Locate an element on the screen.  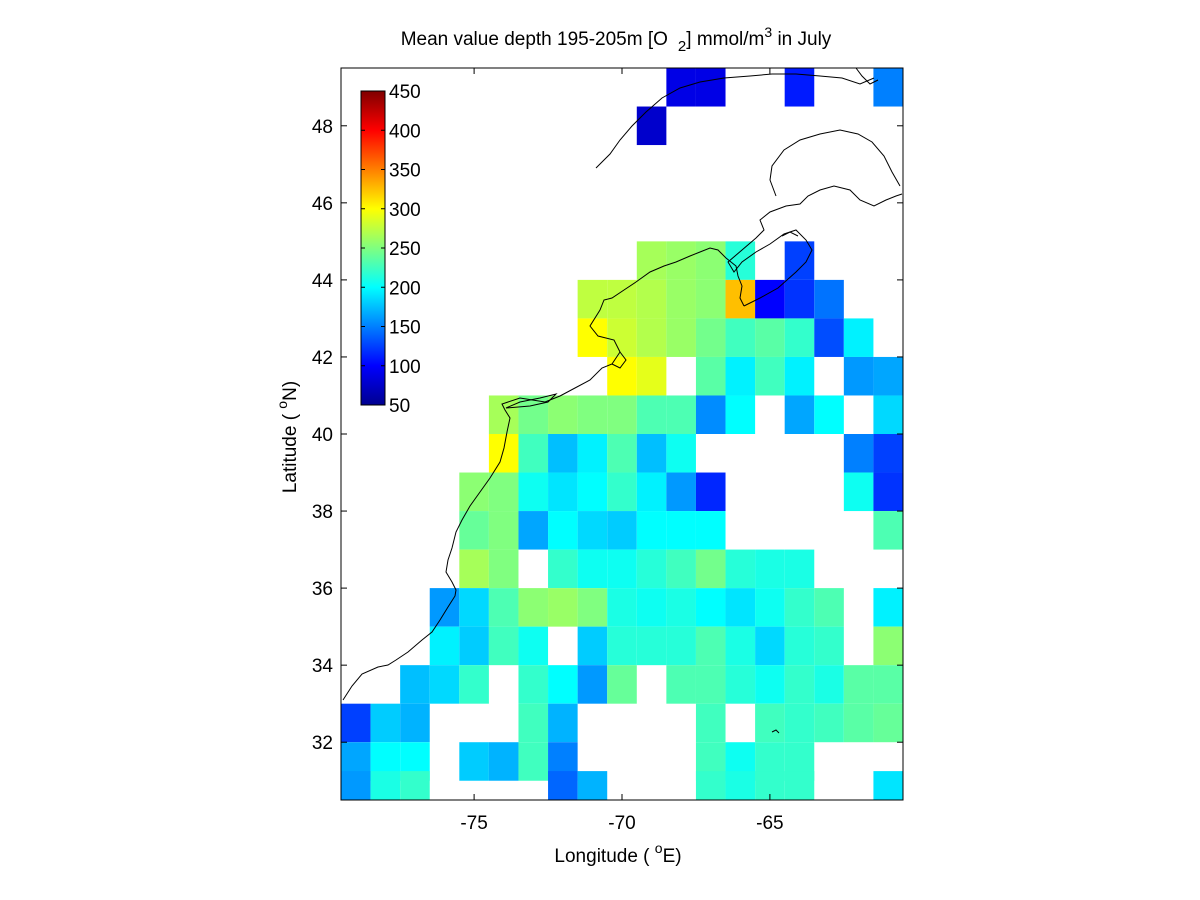
coastline-gaspe is located at coordinates (835, 163).